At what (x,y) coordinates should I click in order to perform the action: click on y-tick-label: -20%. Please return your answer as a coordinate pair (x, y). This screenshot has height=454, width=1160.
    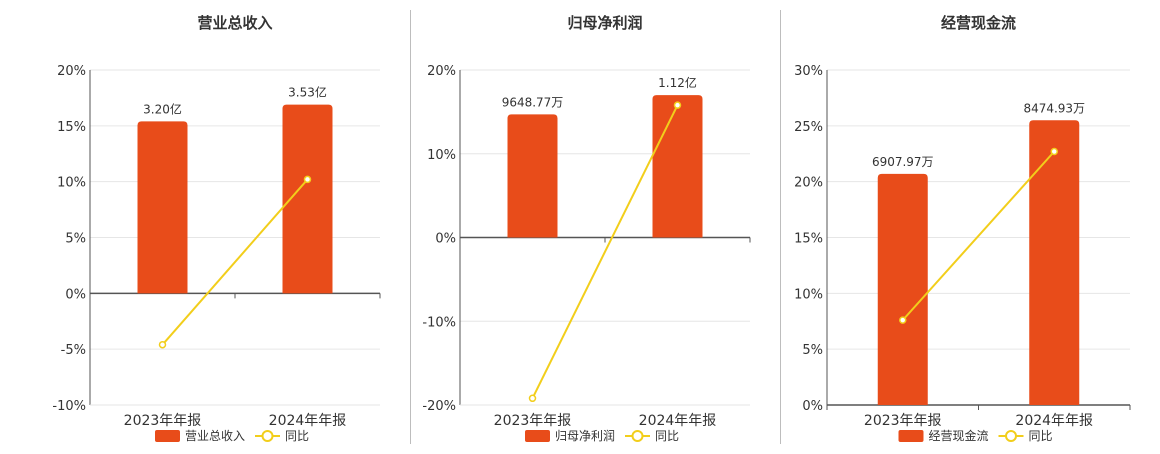
    Looking at the image, I should click on (439, 406).